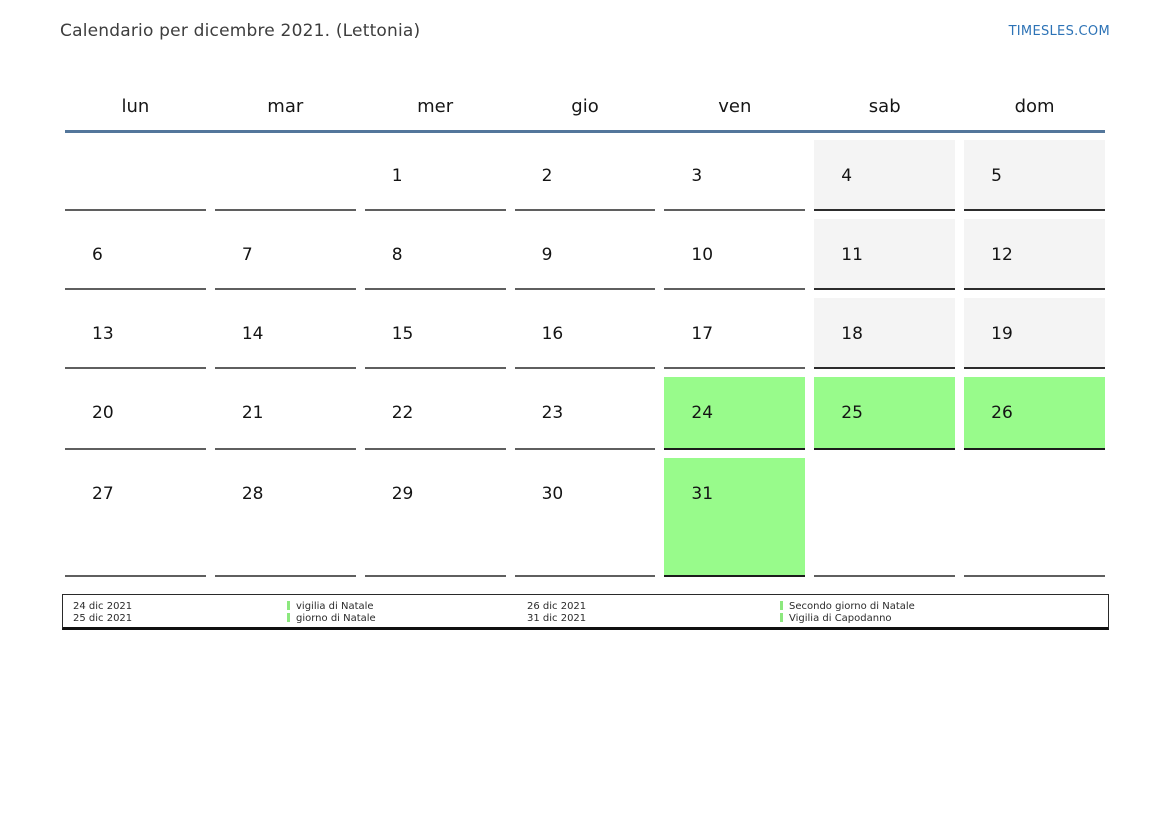 Image resolution: width=1169 pixels, height=827 pixels. What do you see at coordinates (885, 413) in the screenshot?
I see `day-cell-25: 25` at bounding box center [885, 413].